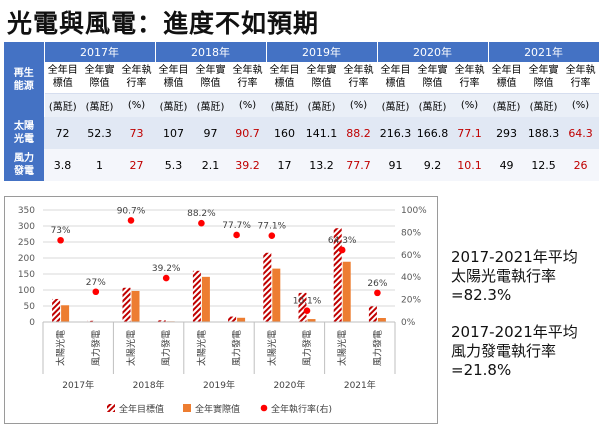  I want to click on y-right-tick-label: 40%, so click(411, 278).